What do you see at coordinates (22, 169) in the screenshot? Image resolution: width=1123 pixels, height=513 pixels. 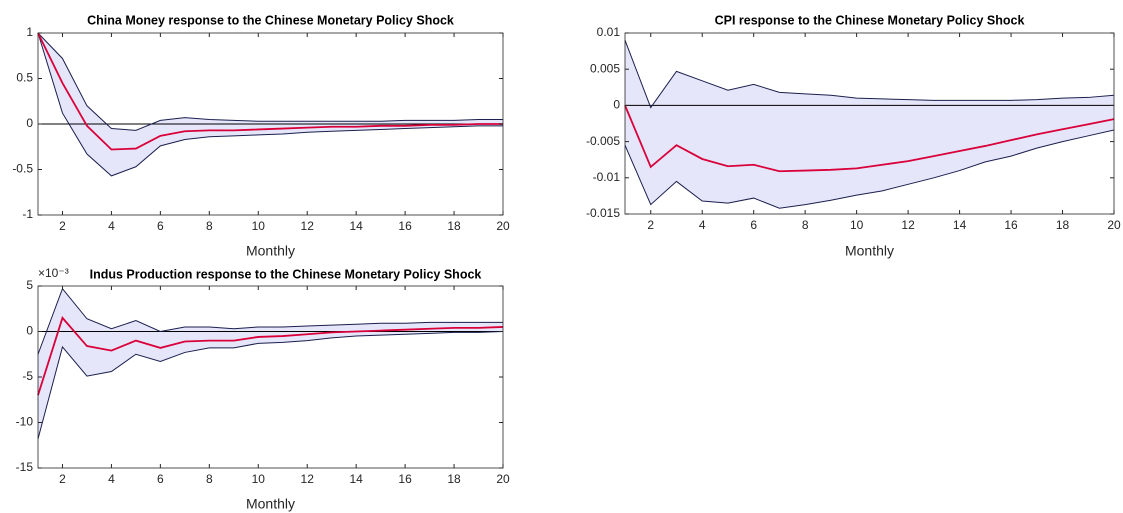 I see `y-tick-label: -0.5` at bounding box center [22, 169].